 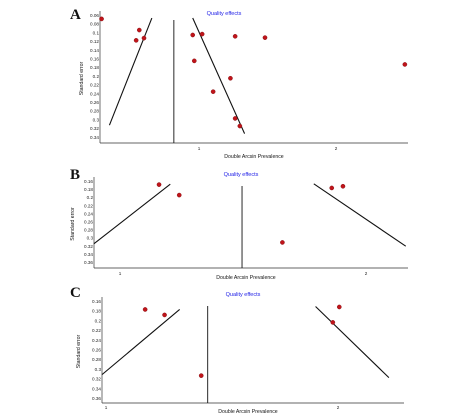 What do you see at coordinates (94, 15) in the screenshot?
I see `y-tick-label: 0.06` at bounding box center [94, 15].